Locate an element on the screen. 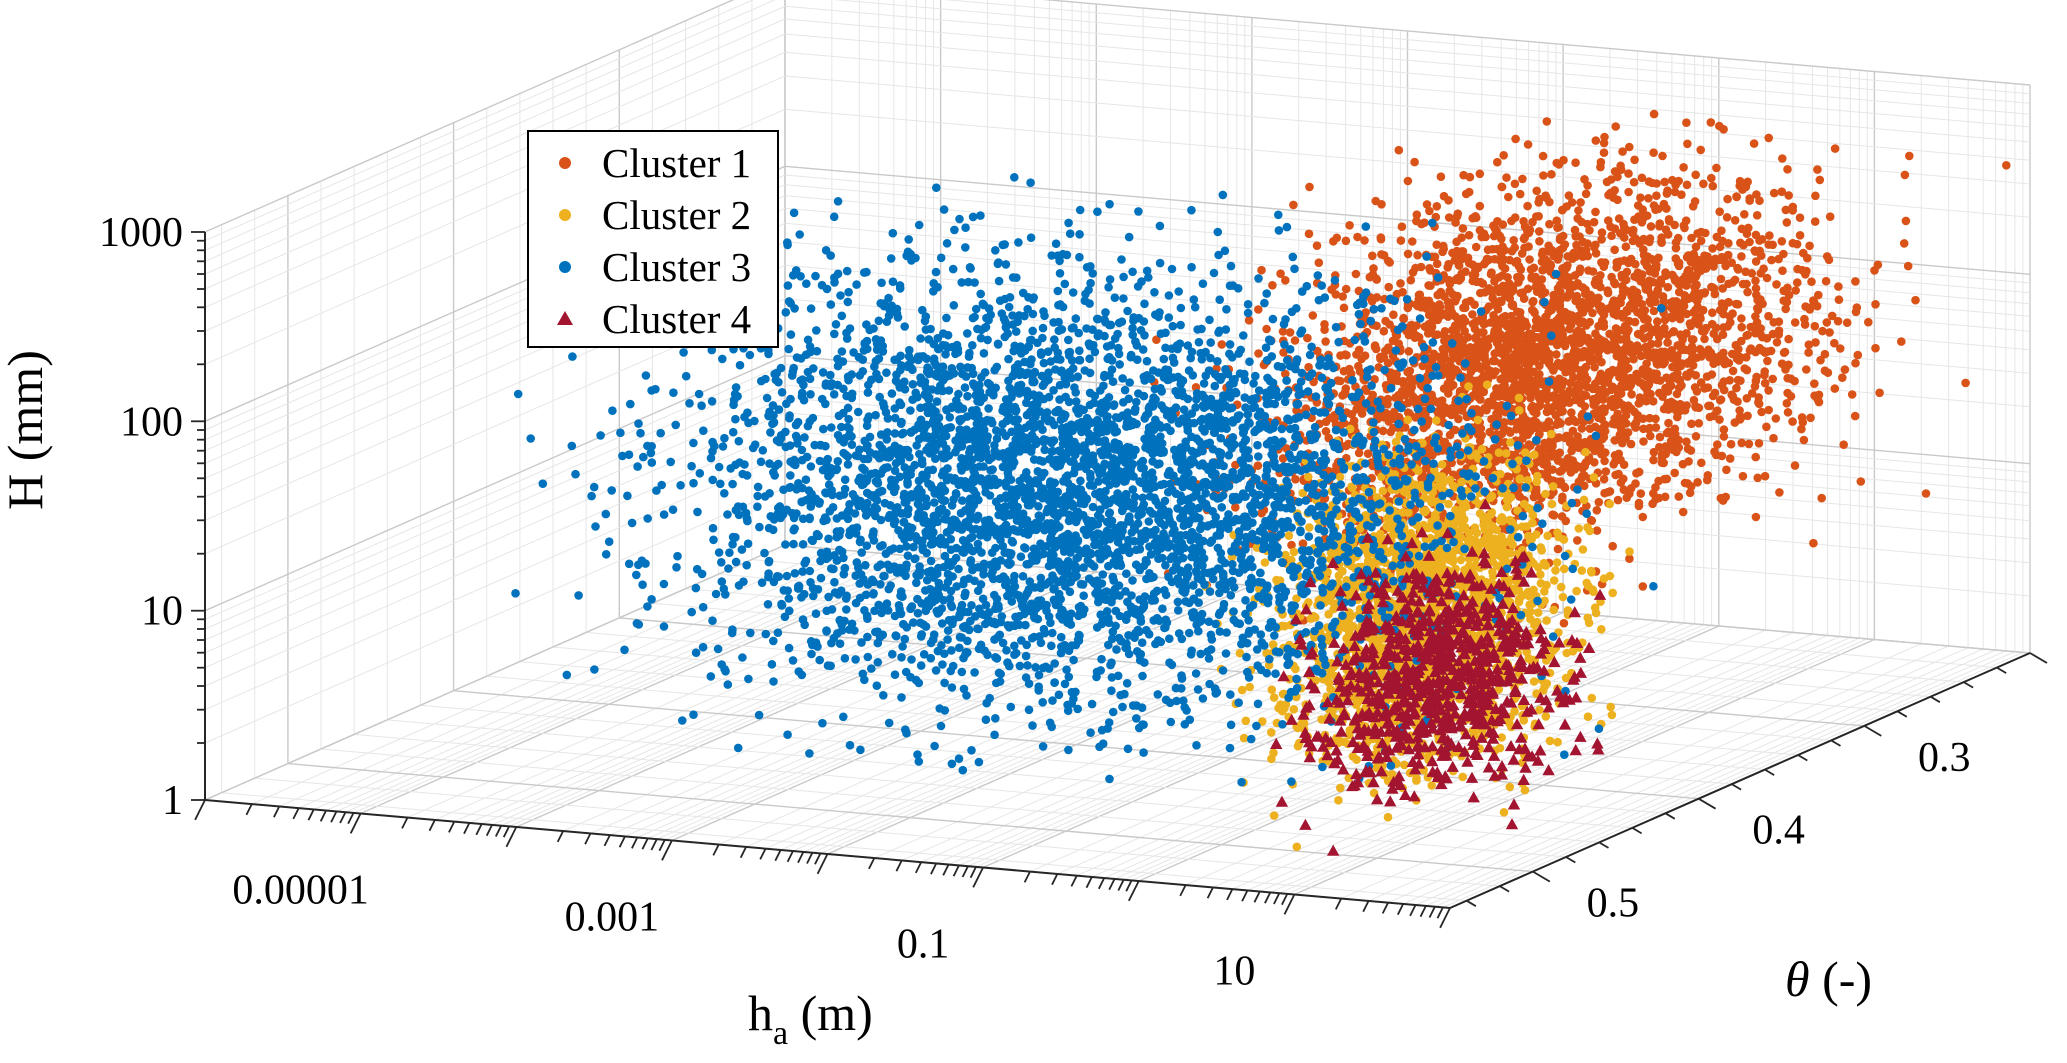 This screenshot has height=1063, width=2067. y-tick-mark is located at coordinates (1570, 860).